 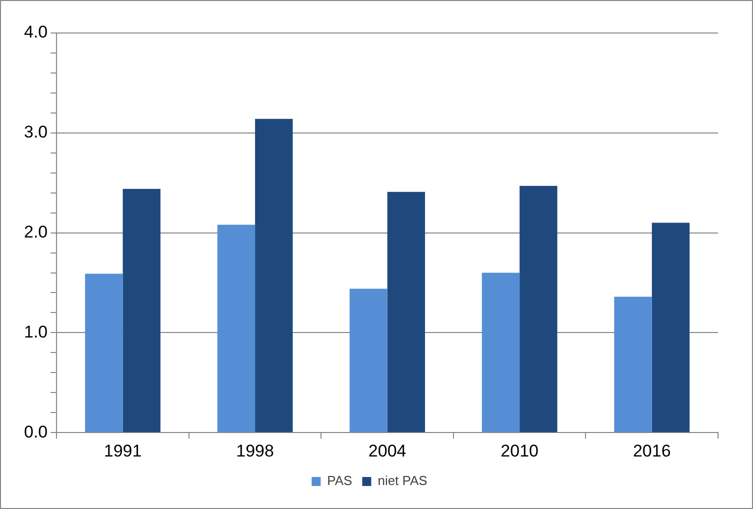 What do you see at coordinates (255, 450) in the screenshot?
I see `x-tick-label: 1998` at bounding box center [255, 450].